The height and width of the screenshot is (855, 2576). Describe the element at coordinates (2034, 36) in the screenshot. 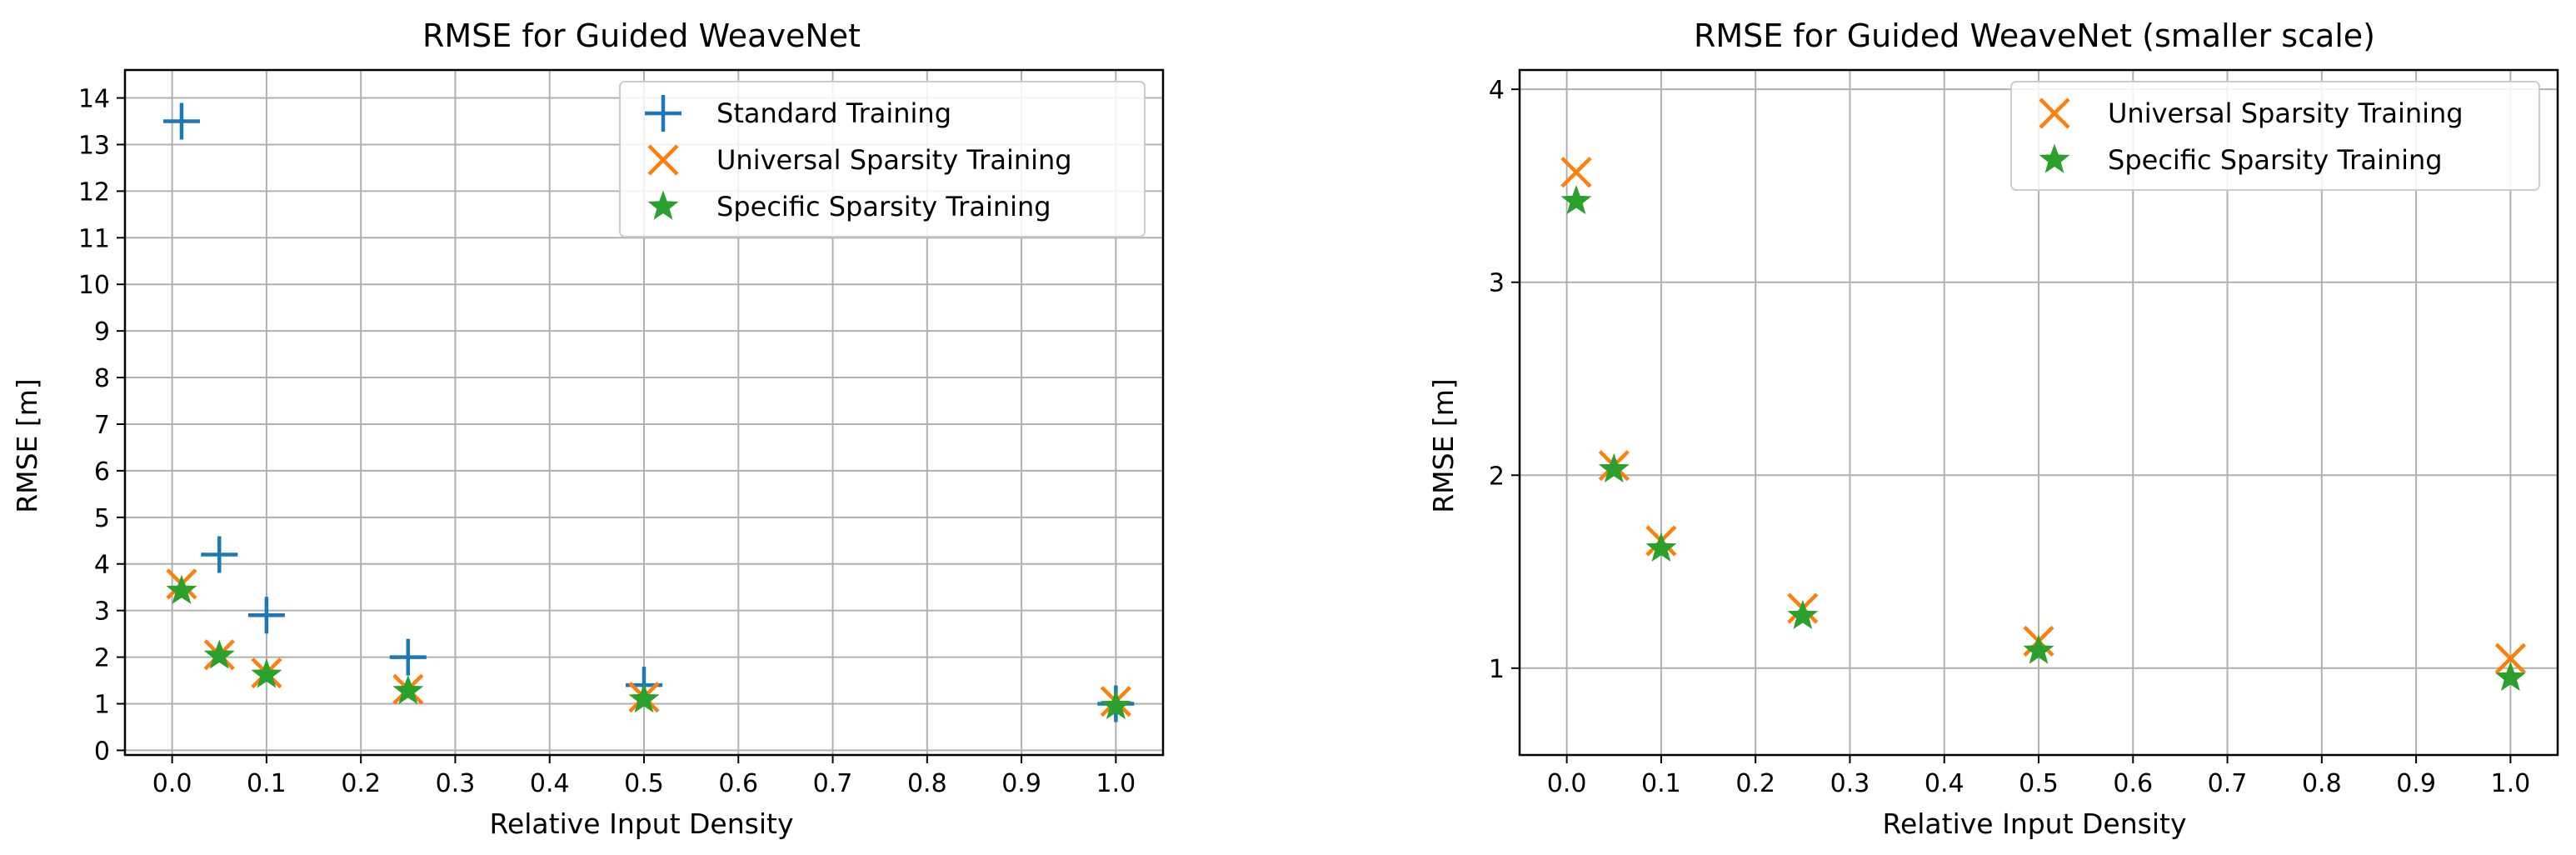

I see `chart-right-title: RMSE for Guided WeaveNet (smaller scale)` at that location.